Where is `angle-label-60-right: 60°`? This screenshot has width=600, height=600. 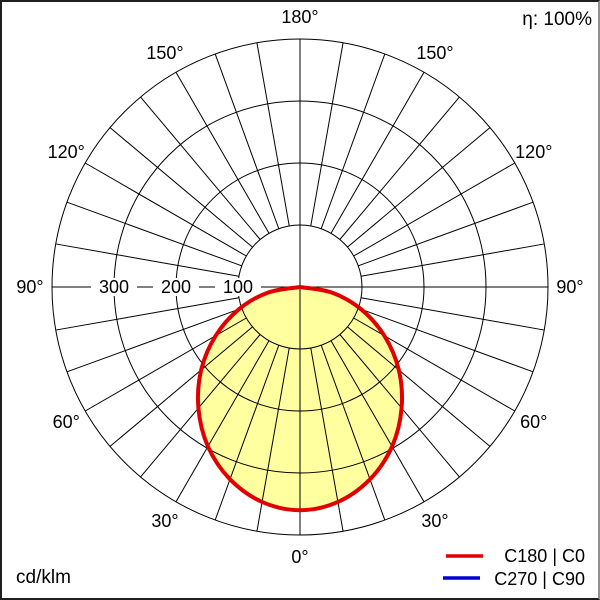 angle-label-60-right: 60° is located at coordinates (533, 422).